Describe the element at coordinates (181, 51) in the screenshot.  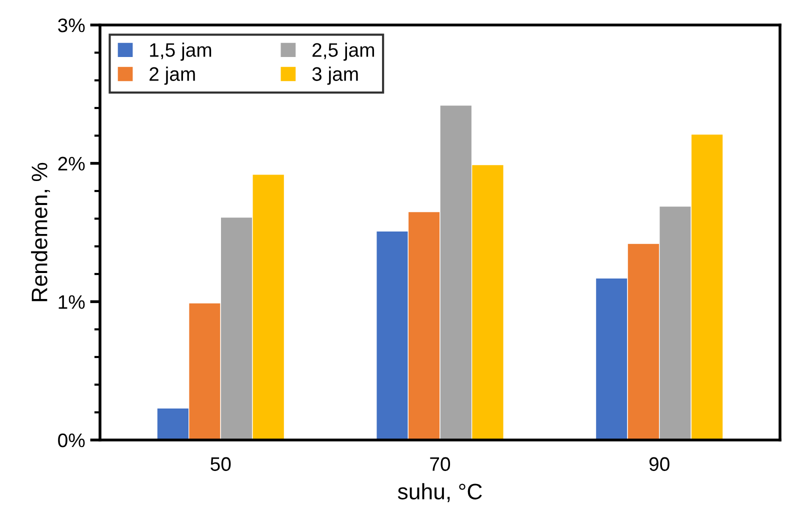
I see `legend-label: 1,5 jam` at that location.